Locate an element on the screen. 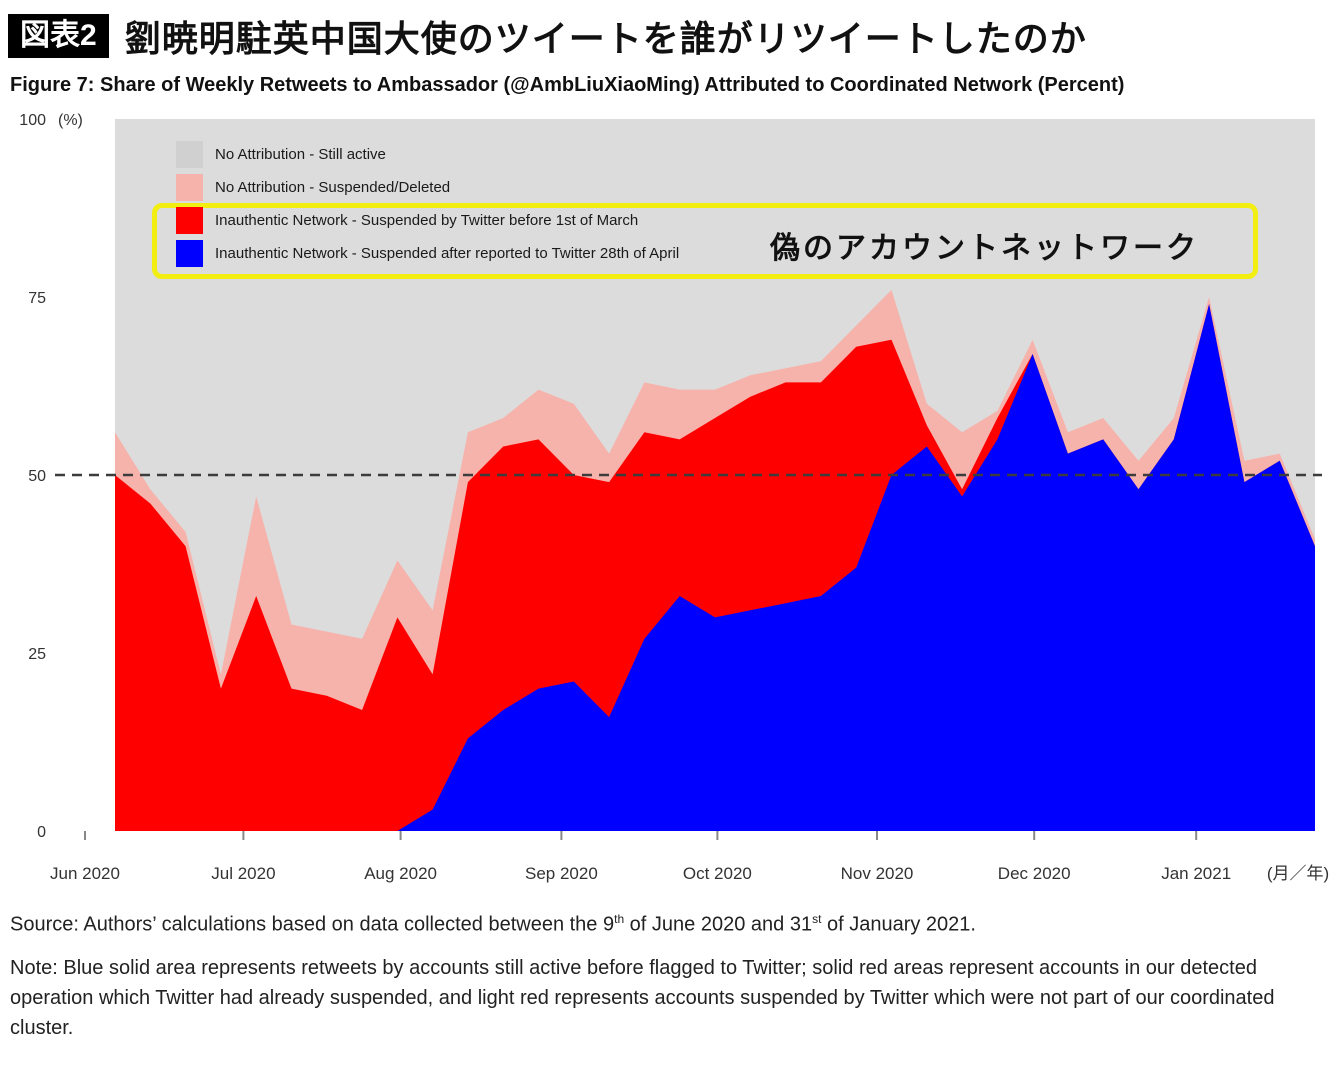 Image resolution: width=1340 pixels, height=1068 pixels. red-swatch-icon is located at coordinates (189, 220).